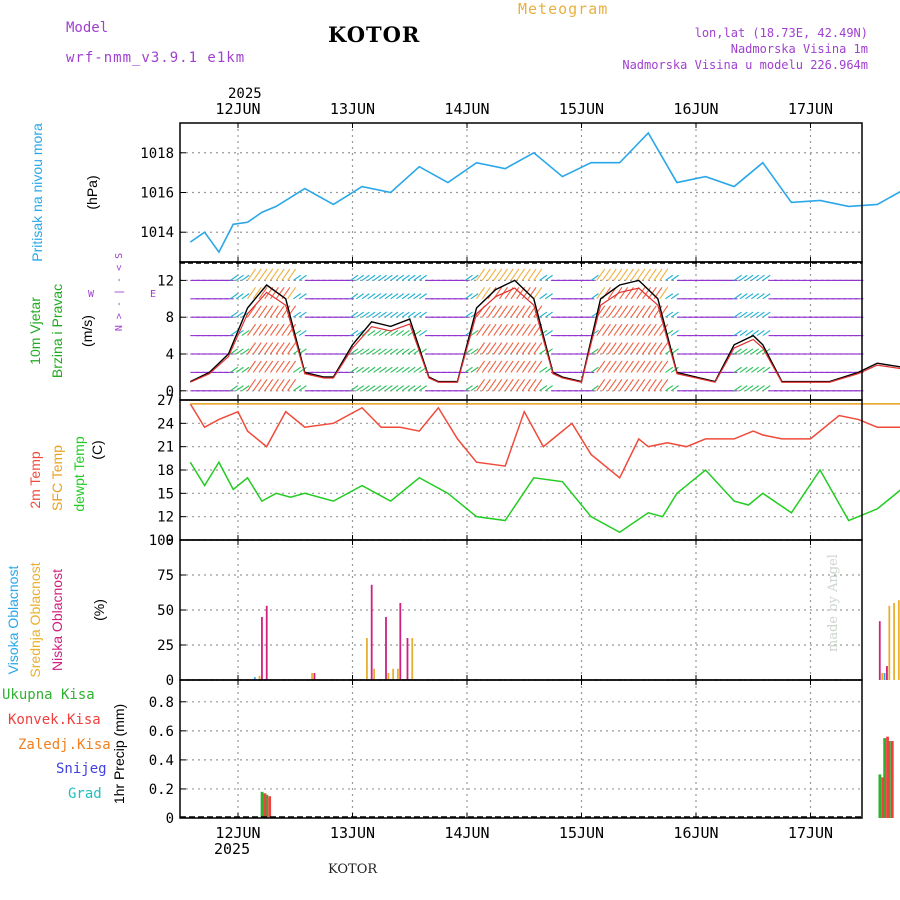  I want to click on wind-compass-e: E, so click(153, 294).